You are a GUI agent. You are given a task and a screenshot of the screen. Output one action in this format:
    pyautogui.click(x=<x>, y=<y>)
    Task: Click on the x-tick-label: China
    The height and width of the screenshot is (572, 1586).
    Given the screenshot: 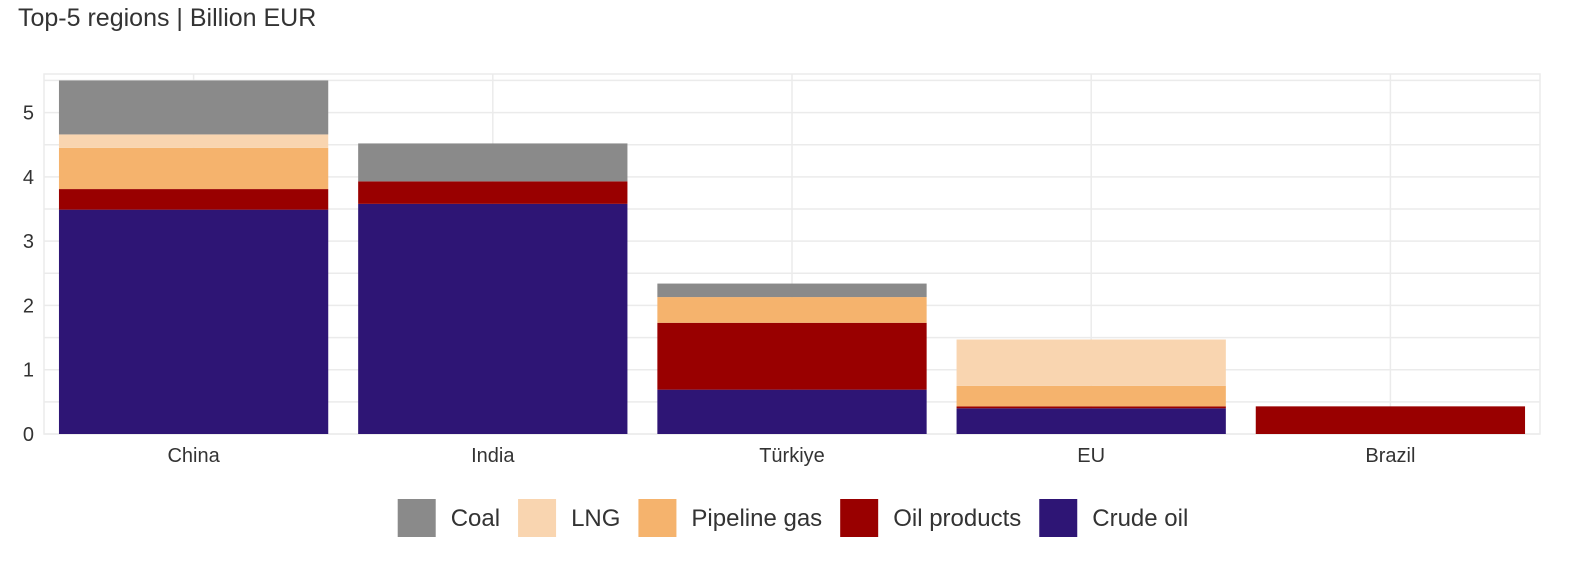 What is the action you would take?
    pyautogui.click(x=193, y=456)
    